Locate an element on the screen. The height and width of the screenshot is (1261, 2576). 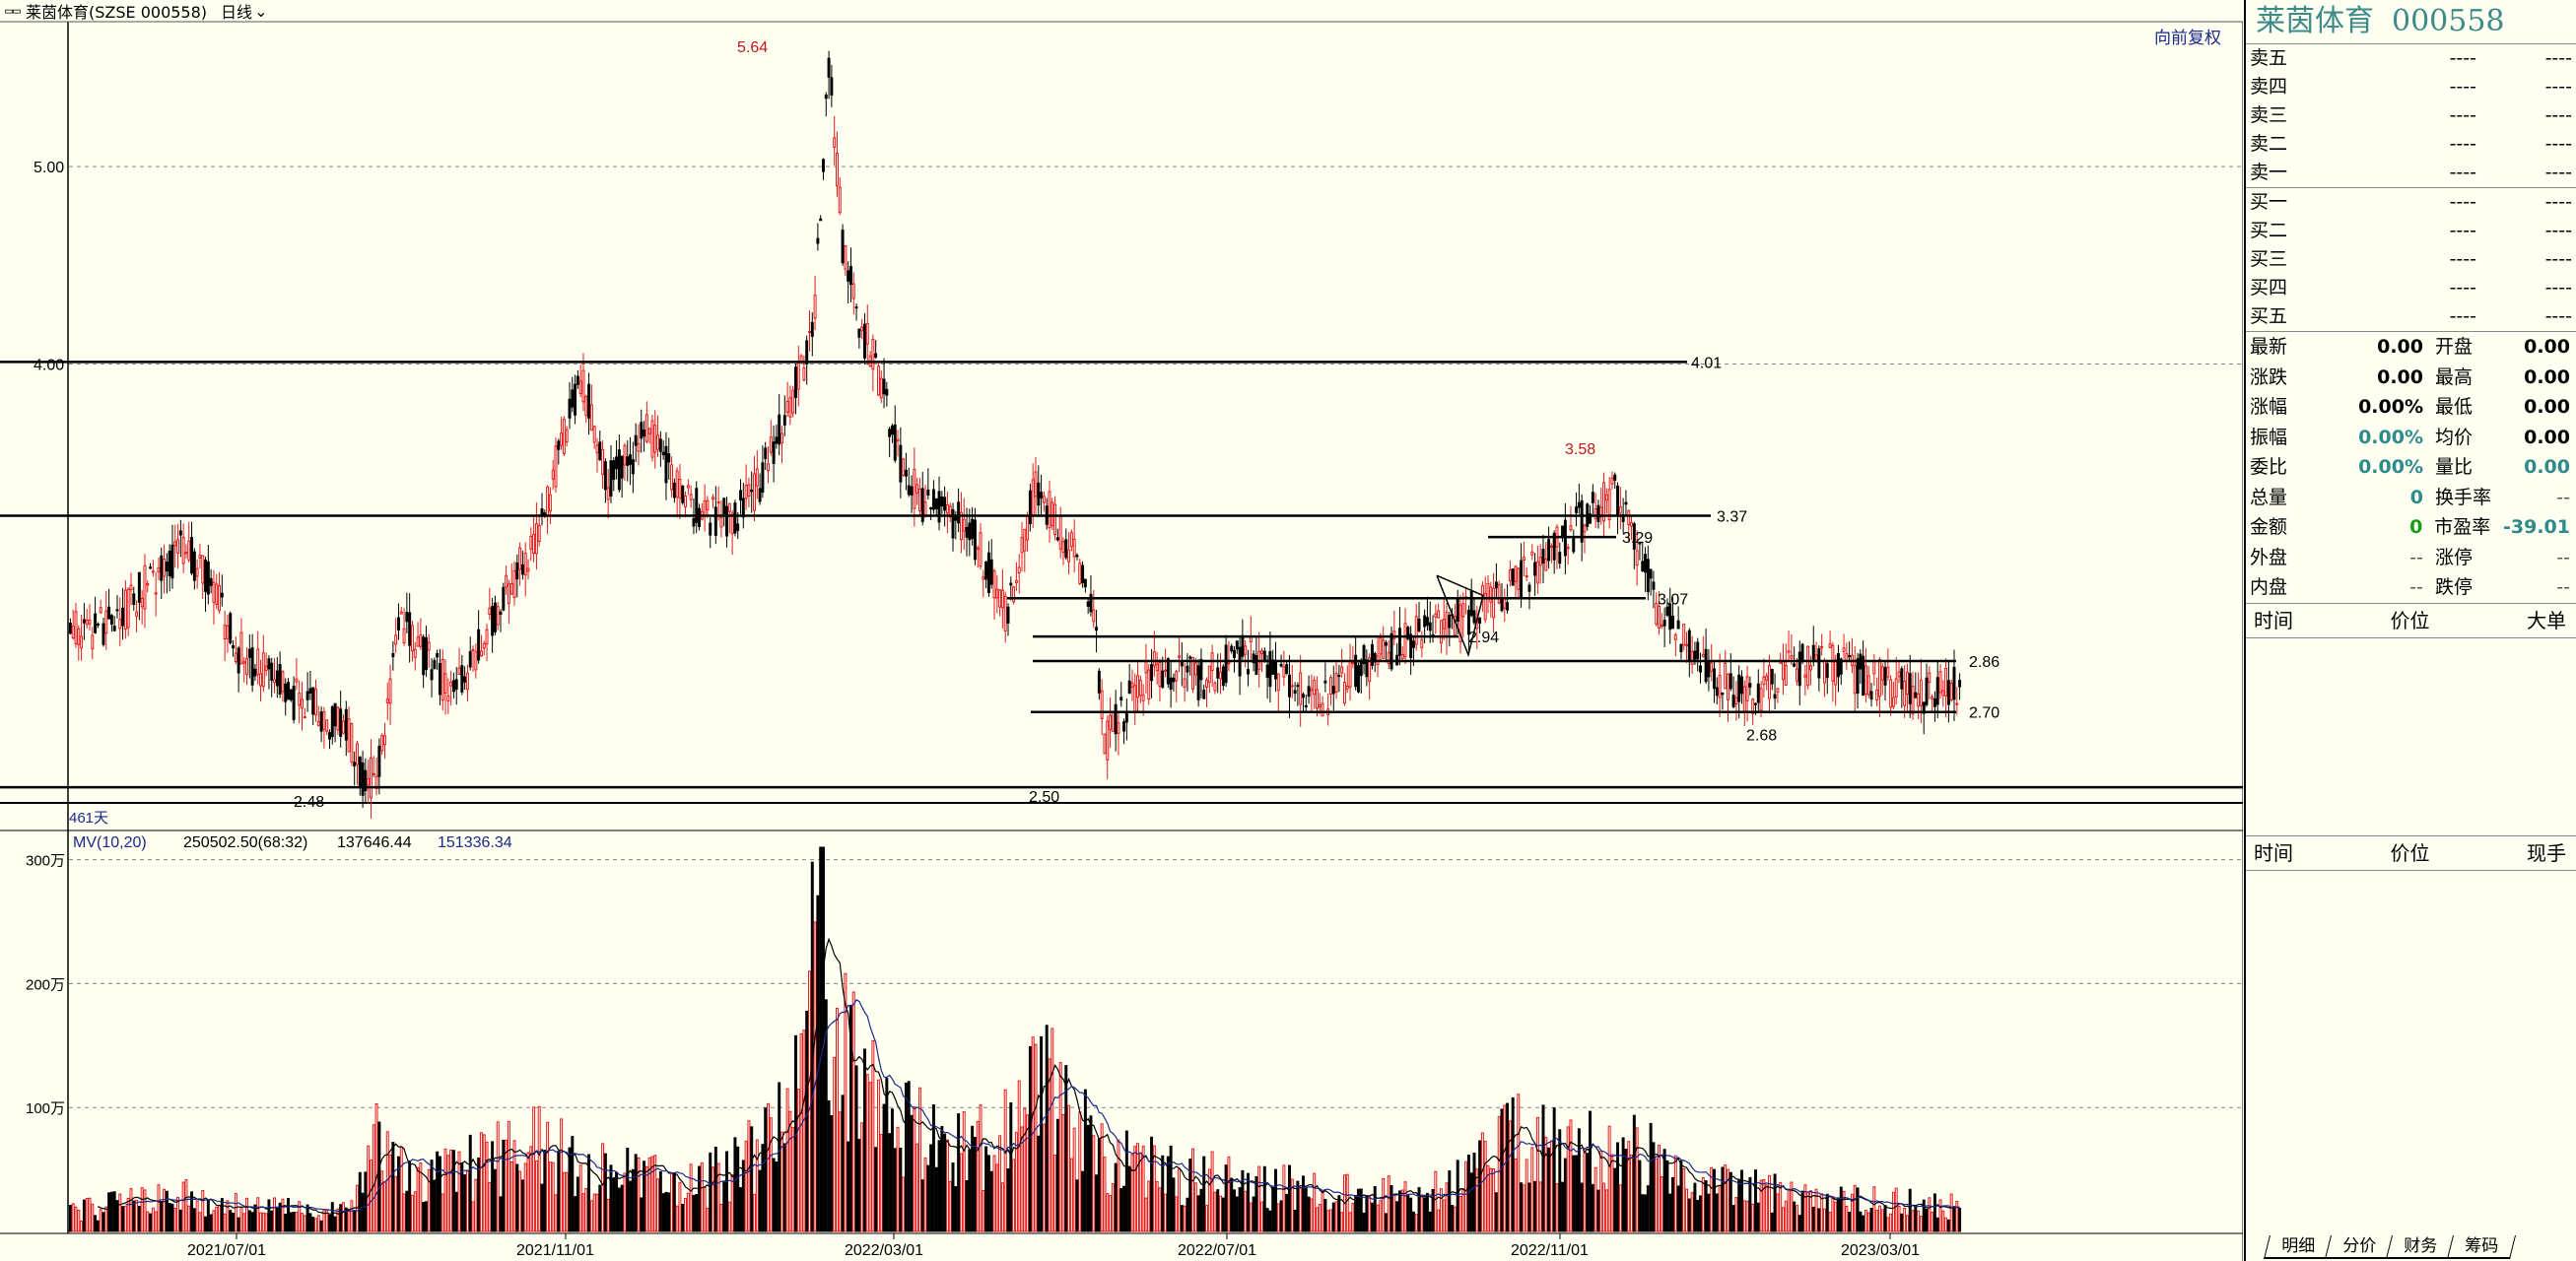
orderbook-row: 卖五 ---- ---- is located at coordinates (2411, 58).